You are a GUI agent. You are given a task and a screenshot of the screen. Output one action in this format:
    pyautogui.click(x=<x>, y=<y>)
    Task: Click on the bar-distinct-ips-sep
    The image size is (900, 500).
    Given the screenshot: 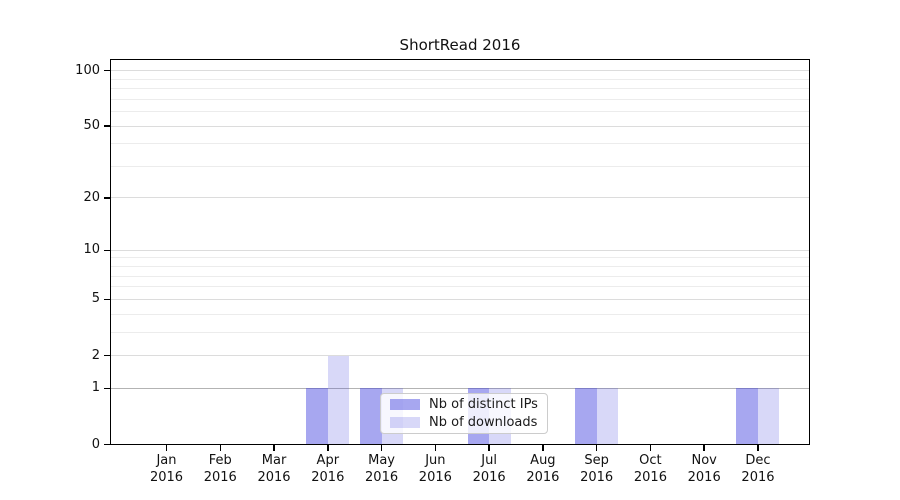 What is the action you would take?
    pyautogui.click(x=586, y=416)
    